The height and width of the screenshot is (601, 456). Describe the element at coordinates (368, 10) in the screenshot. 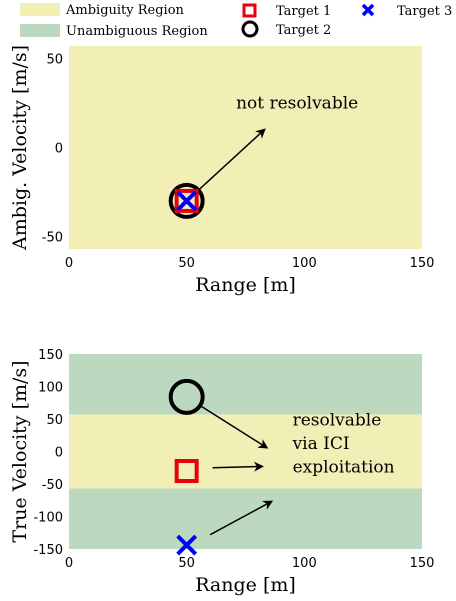

I see `legend-cross-marker` at that location.